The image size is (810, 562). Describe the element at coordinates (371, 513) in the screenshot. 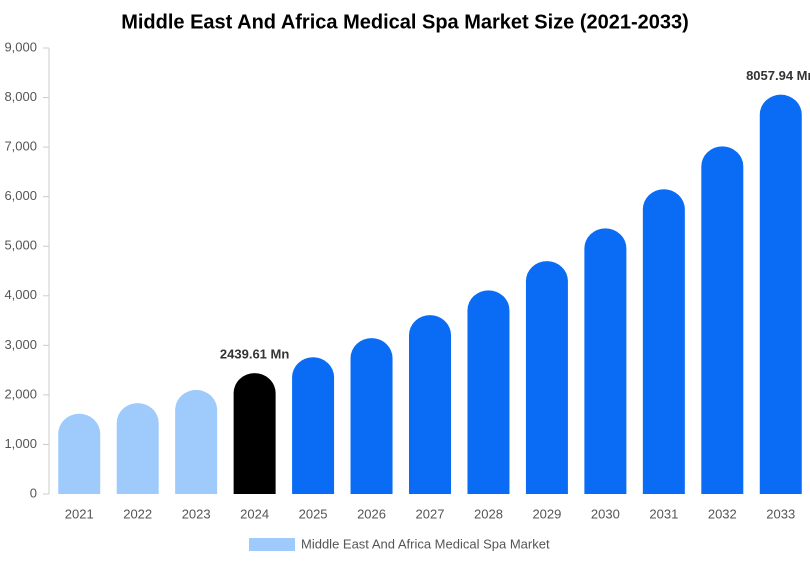

I see `x-tick-label: 2026` at that location.